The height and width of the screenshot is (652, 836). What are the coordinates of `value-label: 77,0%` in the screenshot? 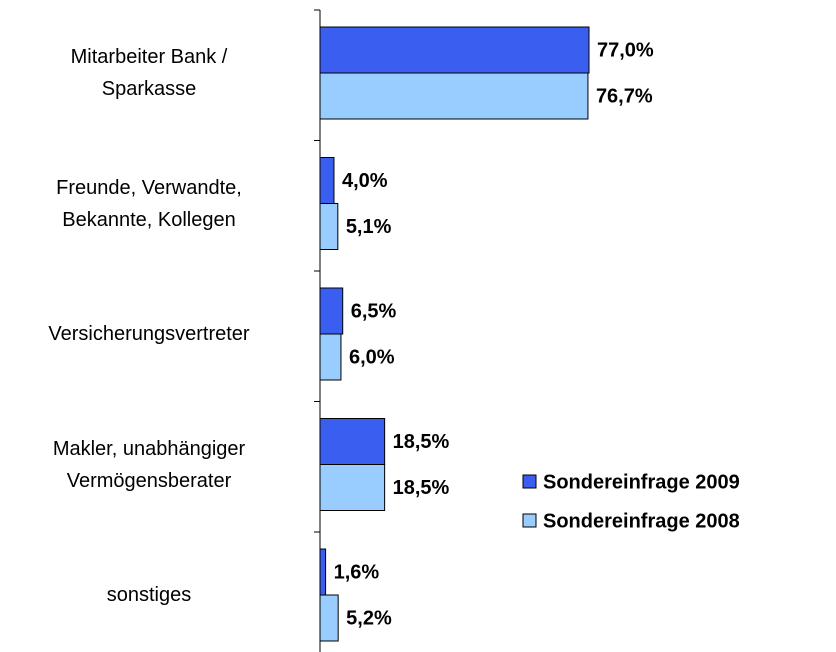 It's located at (625, 50).